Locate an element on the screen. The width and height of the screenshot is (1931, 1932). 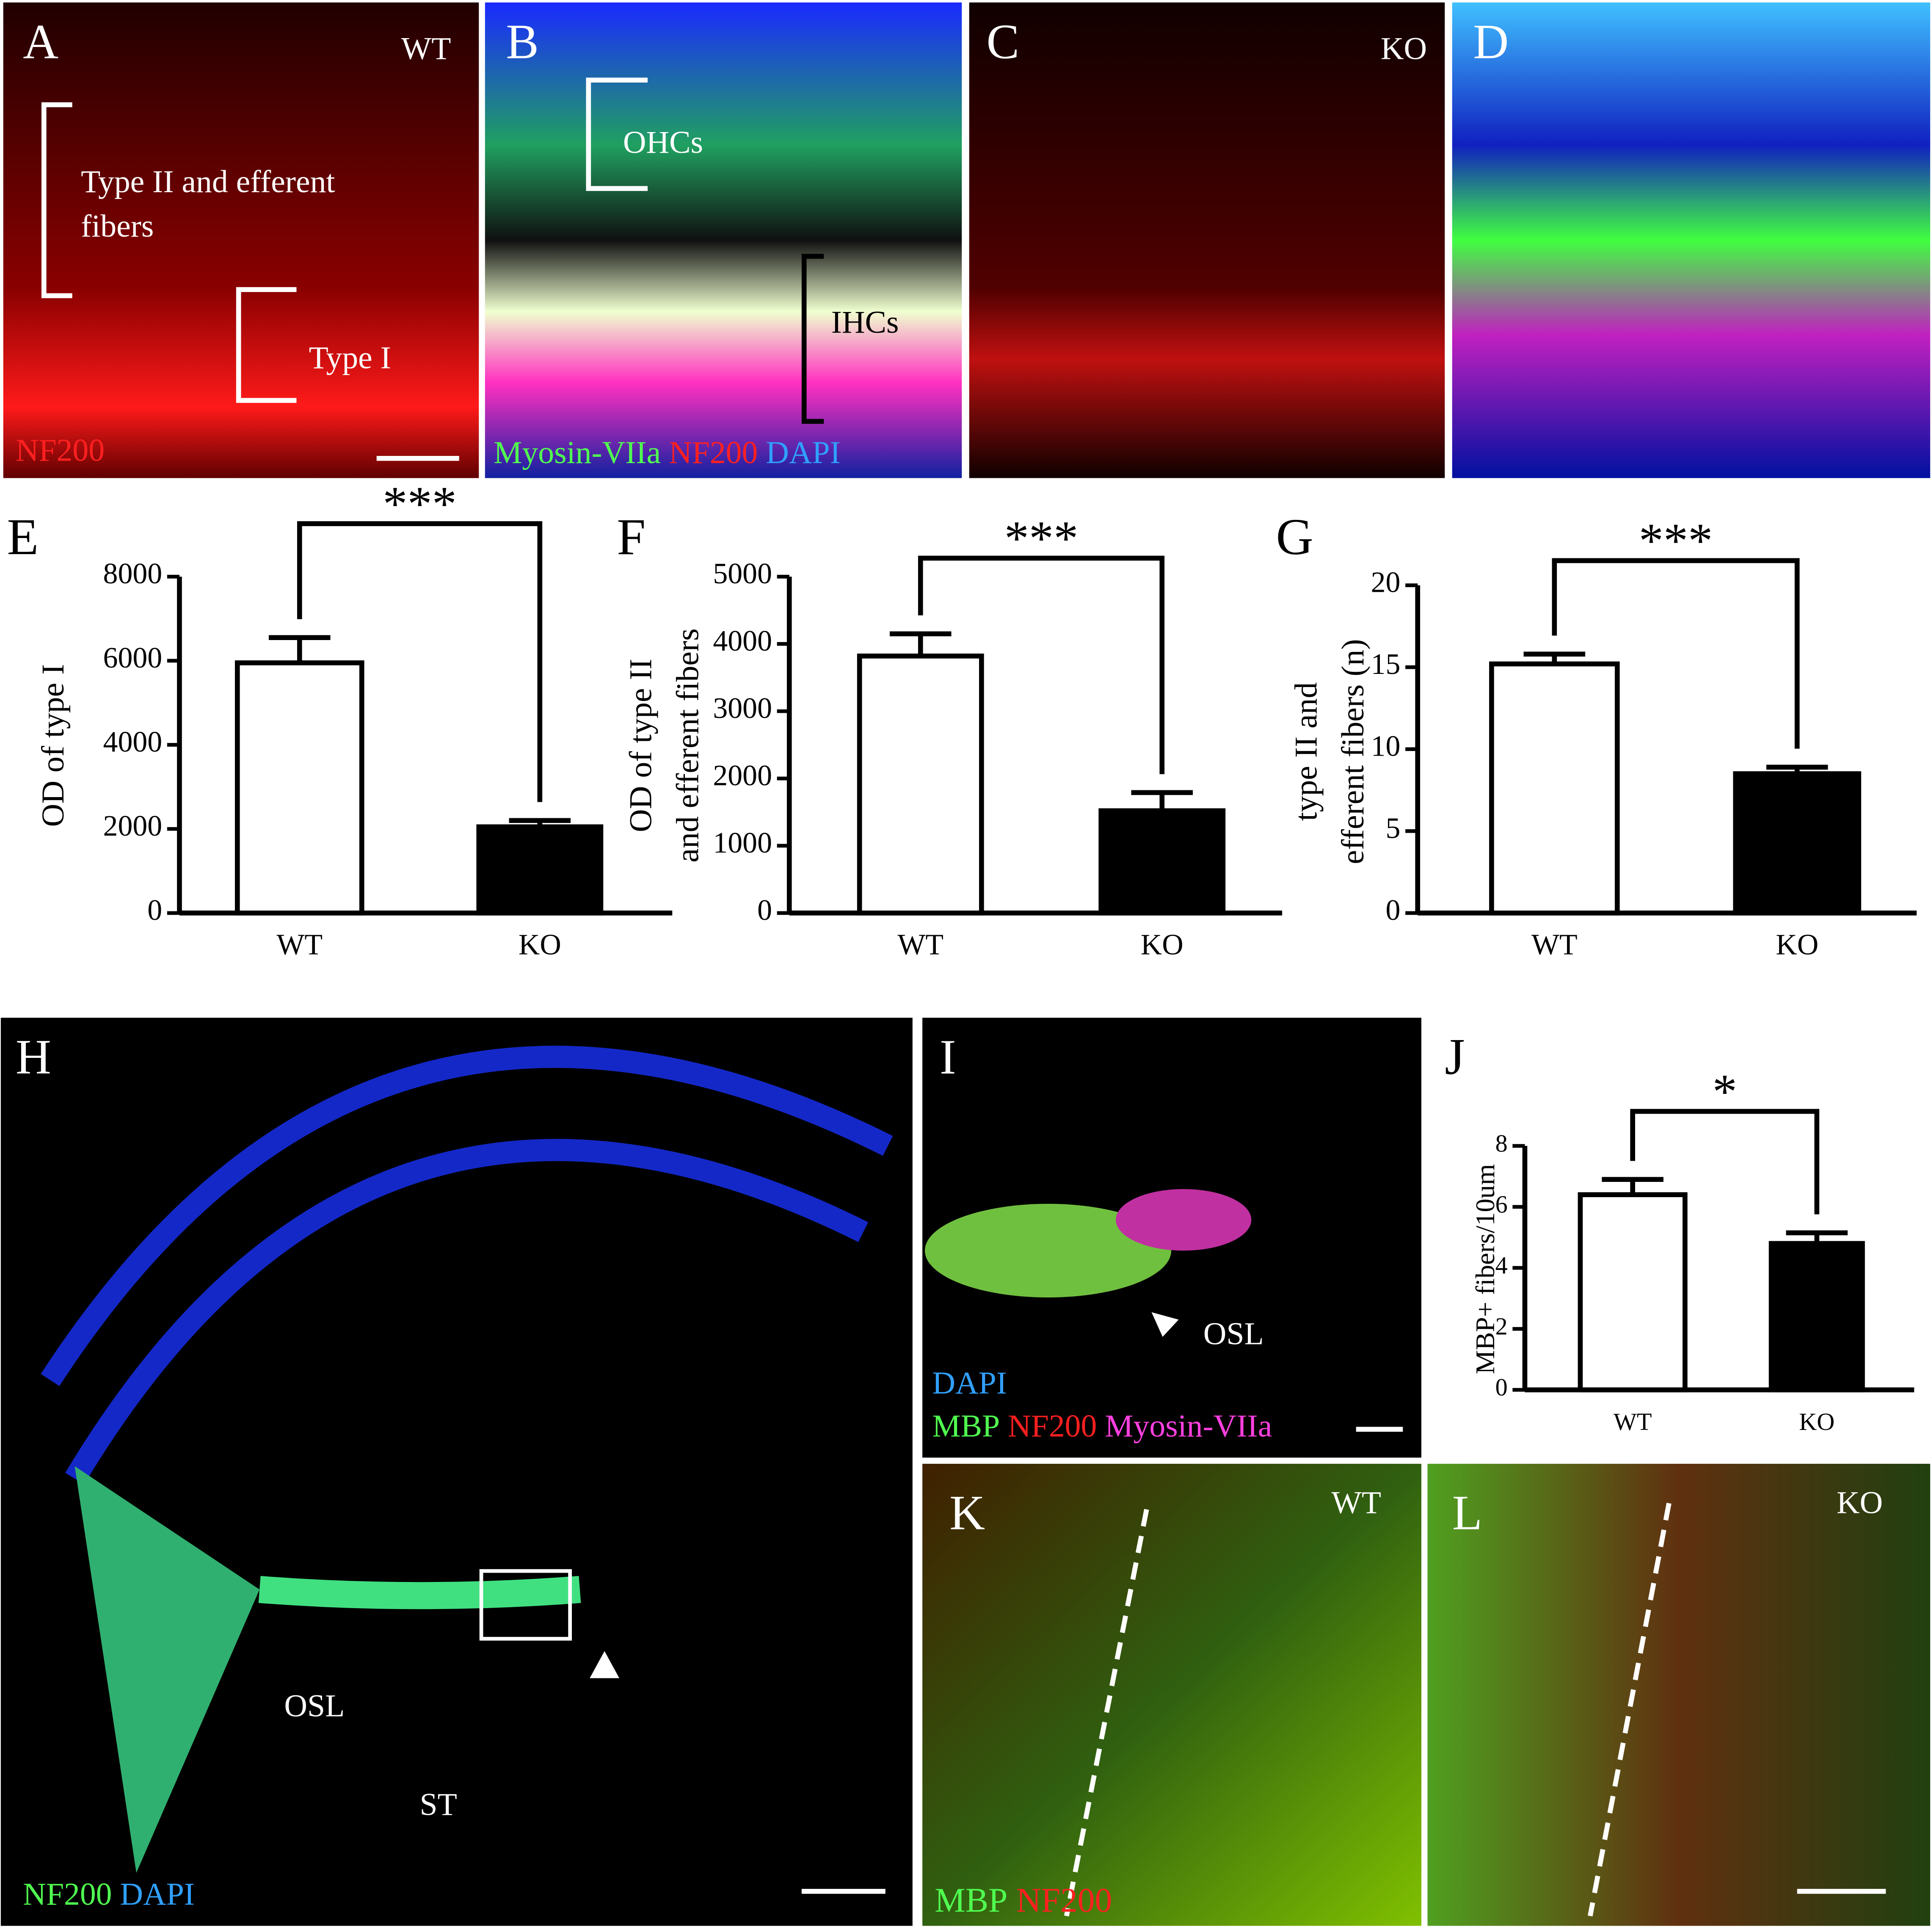
image-a is located at coordinates (241, 240).